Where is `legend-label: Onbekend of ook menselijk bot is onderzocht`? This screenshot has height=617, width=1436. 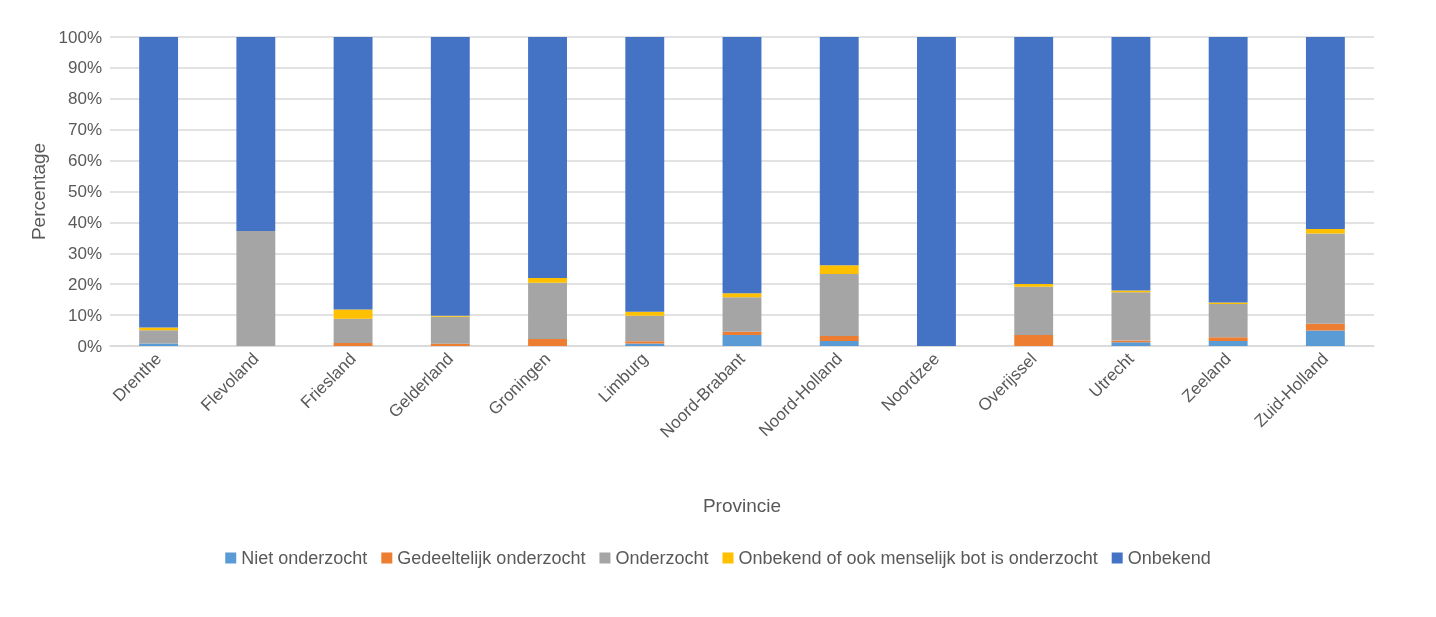 legend-label: Onbekend of ook menselijk bot is onderzocht is located at coordinates (918, 558).